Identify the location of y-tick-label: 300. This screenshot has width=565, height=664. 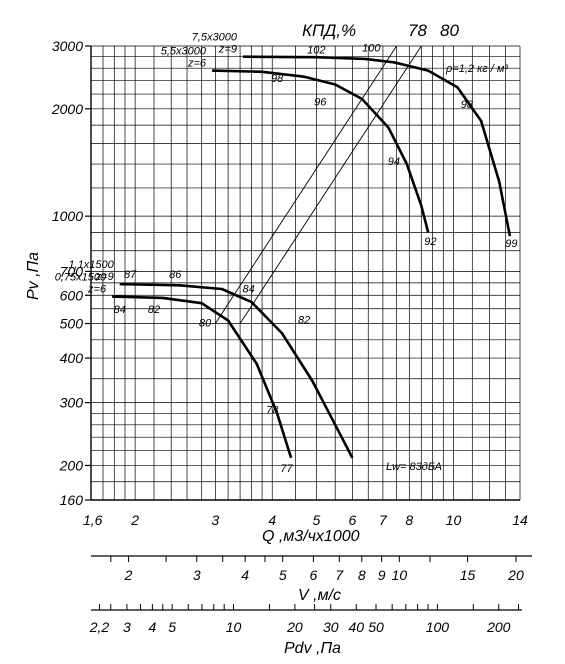
(72, 403).